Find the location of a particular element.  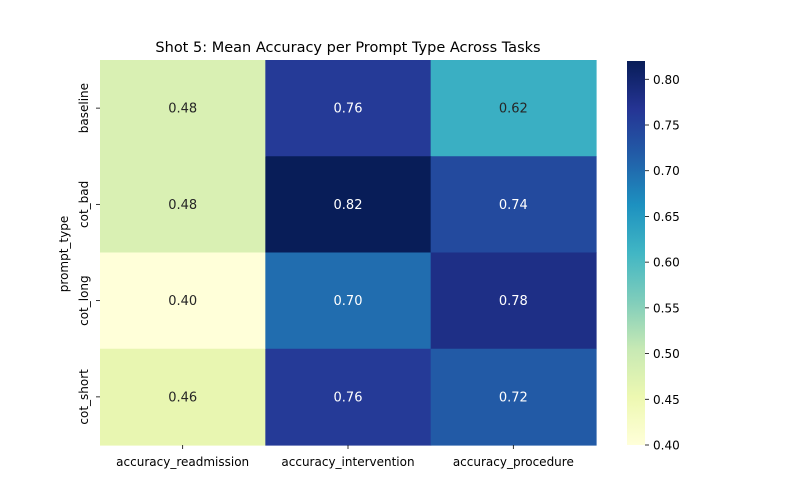

colorbar-tick-label-0.45: 0.45 is located at coordinates (666, 400).